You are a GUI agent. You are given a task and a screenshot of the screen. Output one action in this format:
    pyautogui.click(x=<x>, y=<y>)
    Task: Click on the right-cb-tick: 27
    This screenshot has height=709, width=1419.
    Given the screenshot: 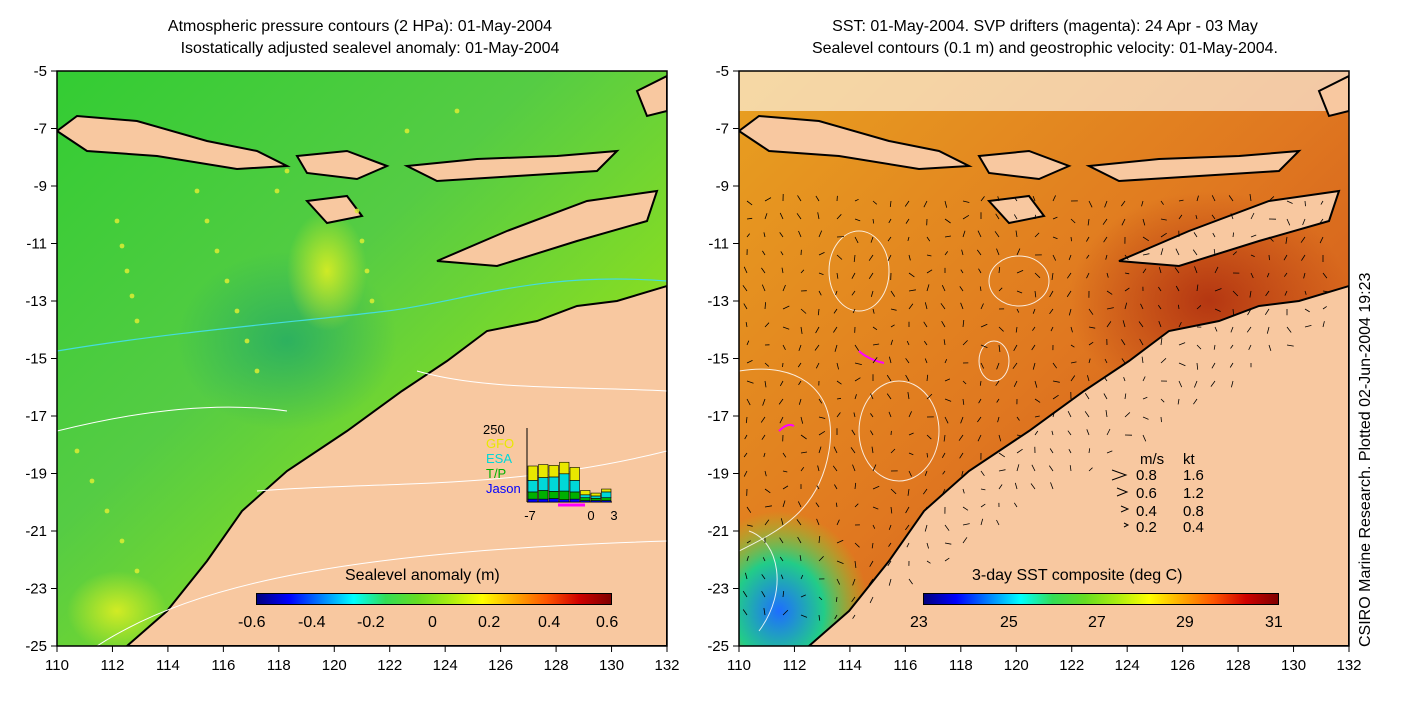 What is the action you would take?
    pyautogui.click(x=1097, y=622)
    